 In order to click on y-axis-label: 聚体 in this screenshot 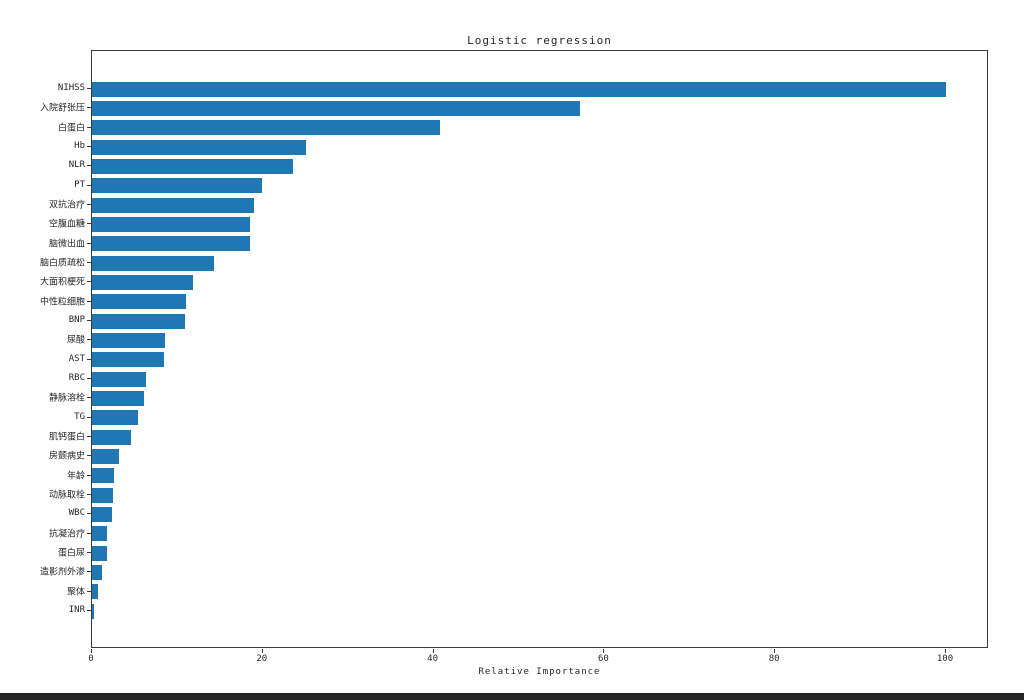, I will do `click(75, 592)`.